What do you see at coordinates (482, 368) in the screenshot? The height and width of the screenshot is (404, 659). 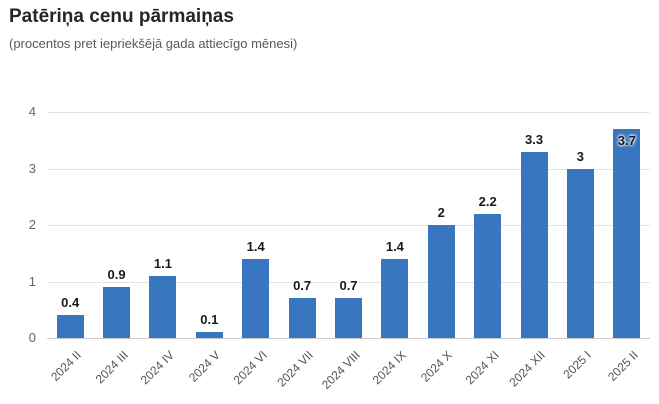 I see `x-tick-label: 2024 XI` at bounding box center [482, 368].